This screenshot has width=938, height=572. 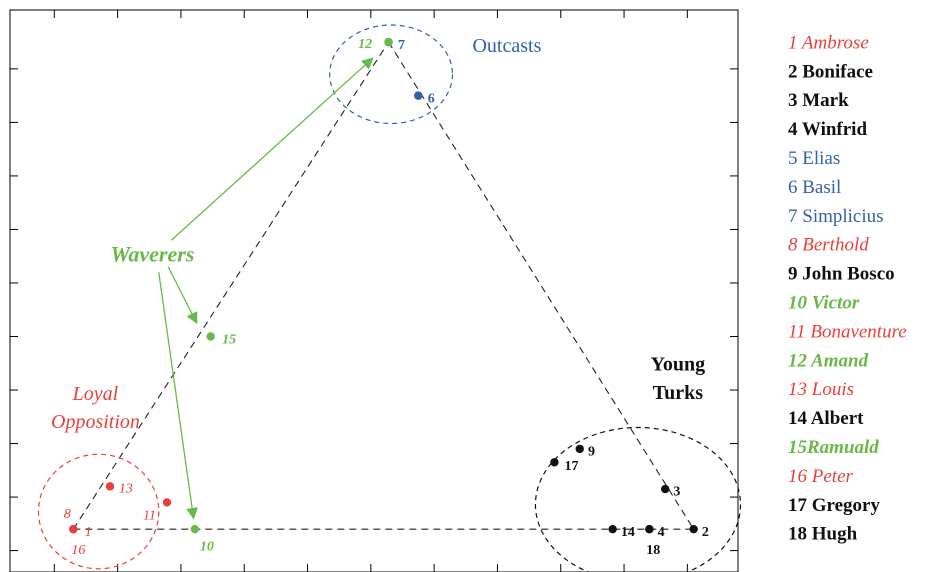 What do you see at coordinates (67, 514) in the screenshot?
I see `point-label-8: 8` at bounding box center [67, 514].